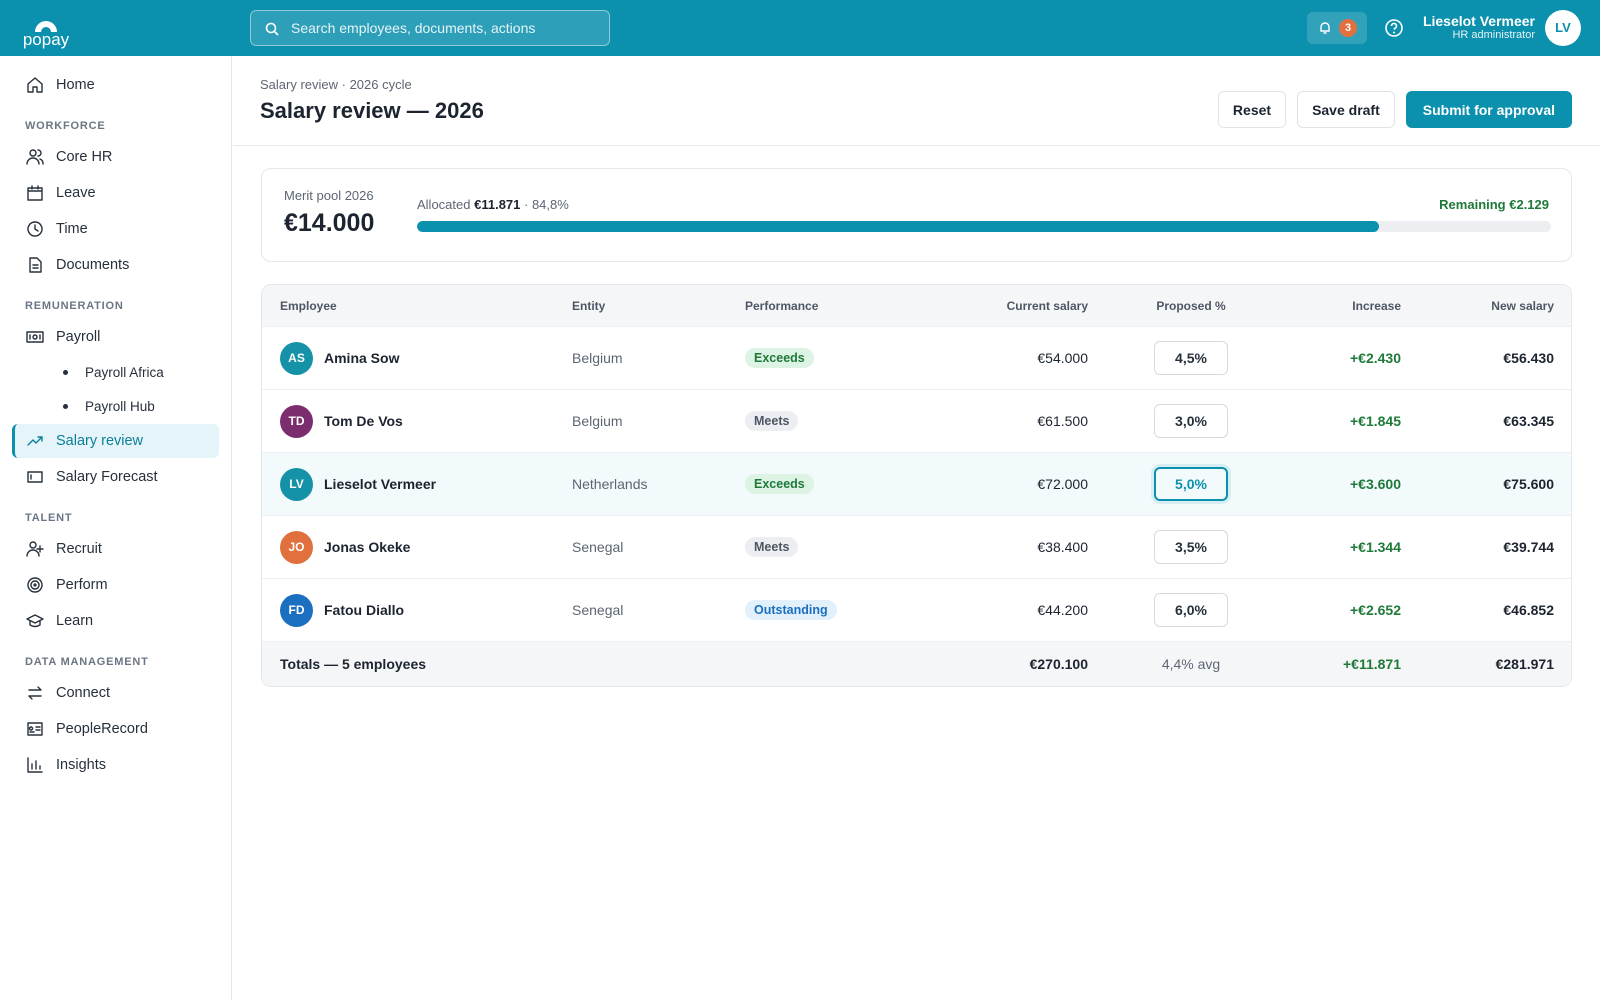 The image size is (1600, 1000). What do you see at coordinates (1394, 28) in the screenshot?
I see `help-button` at bounding box center [1394, 28].